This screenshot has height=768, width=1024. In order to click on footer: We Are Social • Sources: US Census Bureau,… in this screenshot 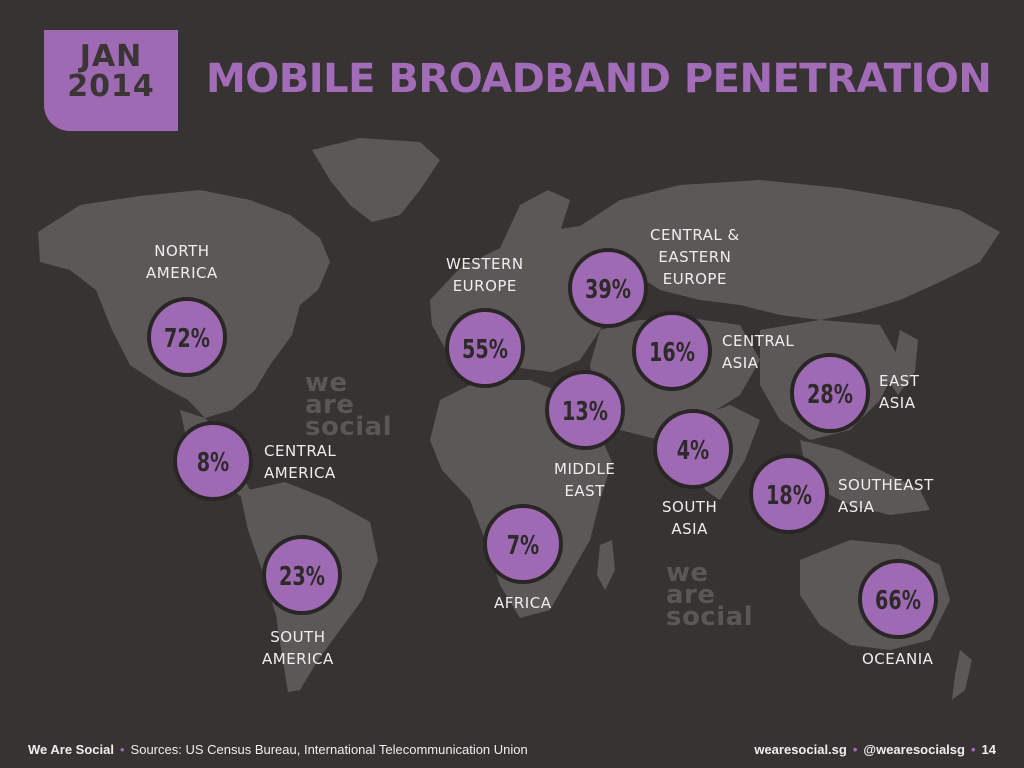, I will do `click(512, 748)`.